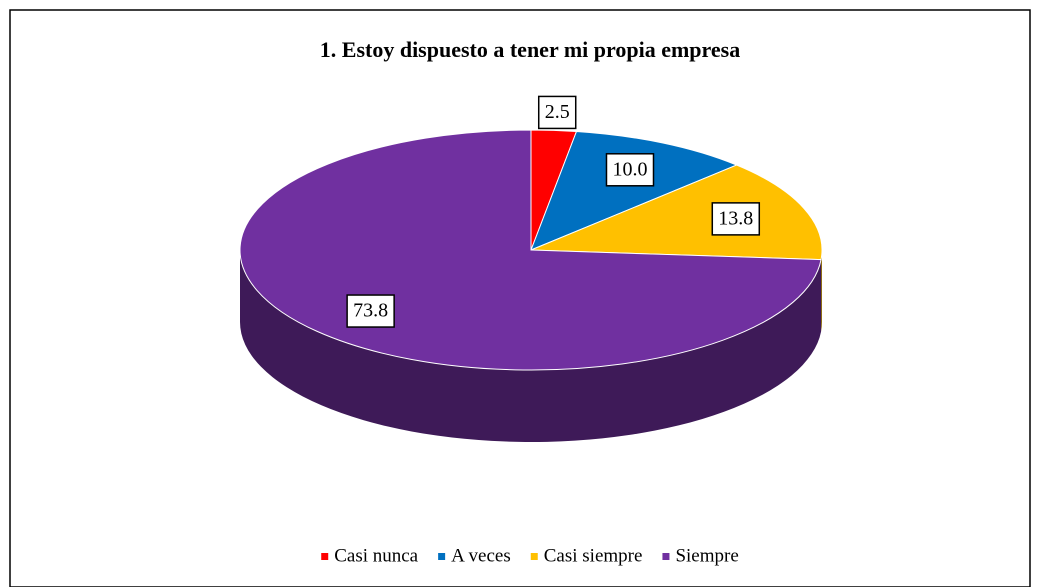 The image size is (1040, 587). I want to click on value-label: 13.8, so click(736, 219).